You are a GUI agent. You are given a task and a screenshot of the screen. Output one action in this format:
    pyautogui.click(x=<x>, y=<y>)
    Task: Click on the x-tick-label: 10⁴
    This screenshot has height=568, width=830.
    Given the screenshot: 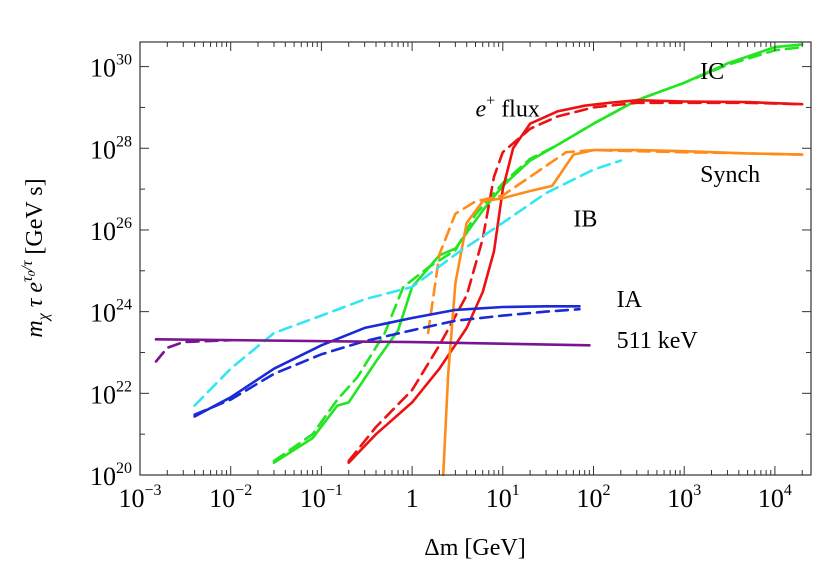 What is the action you would take?
    pyautogui.click(x=775, y=497)
    